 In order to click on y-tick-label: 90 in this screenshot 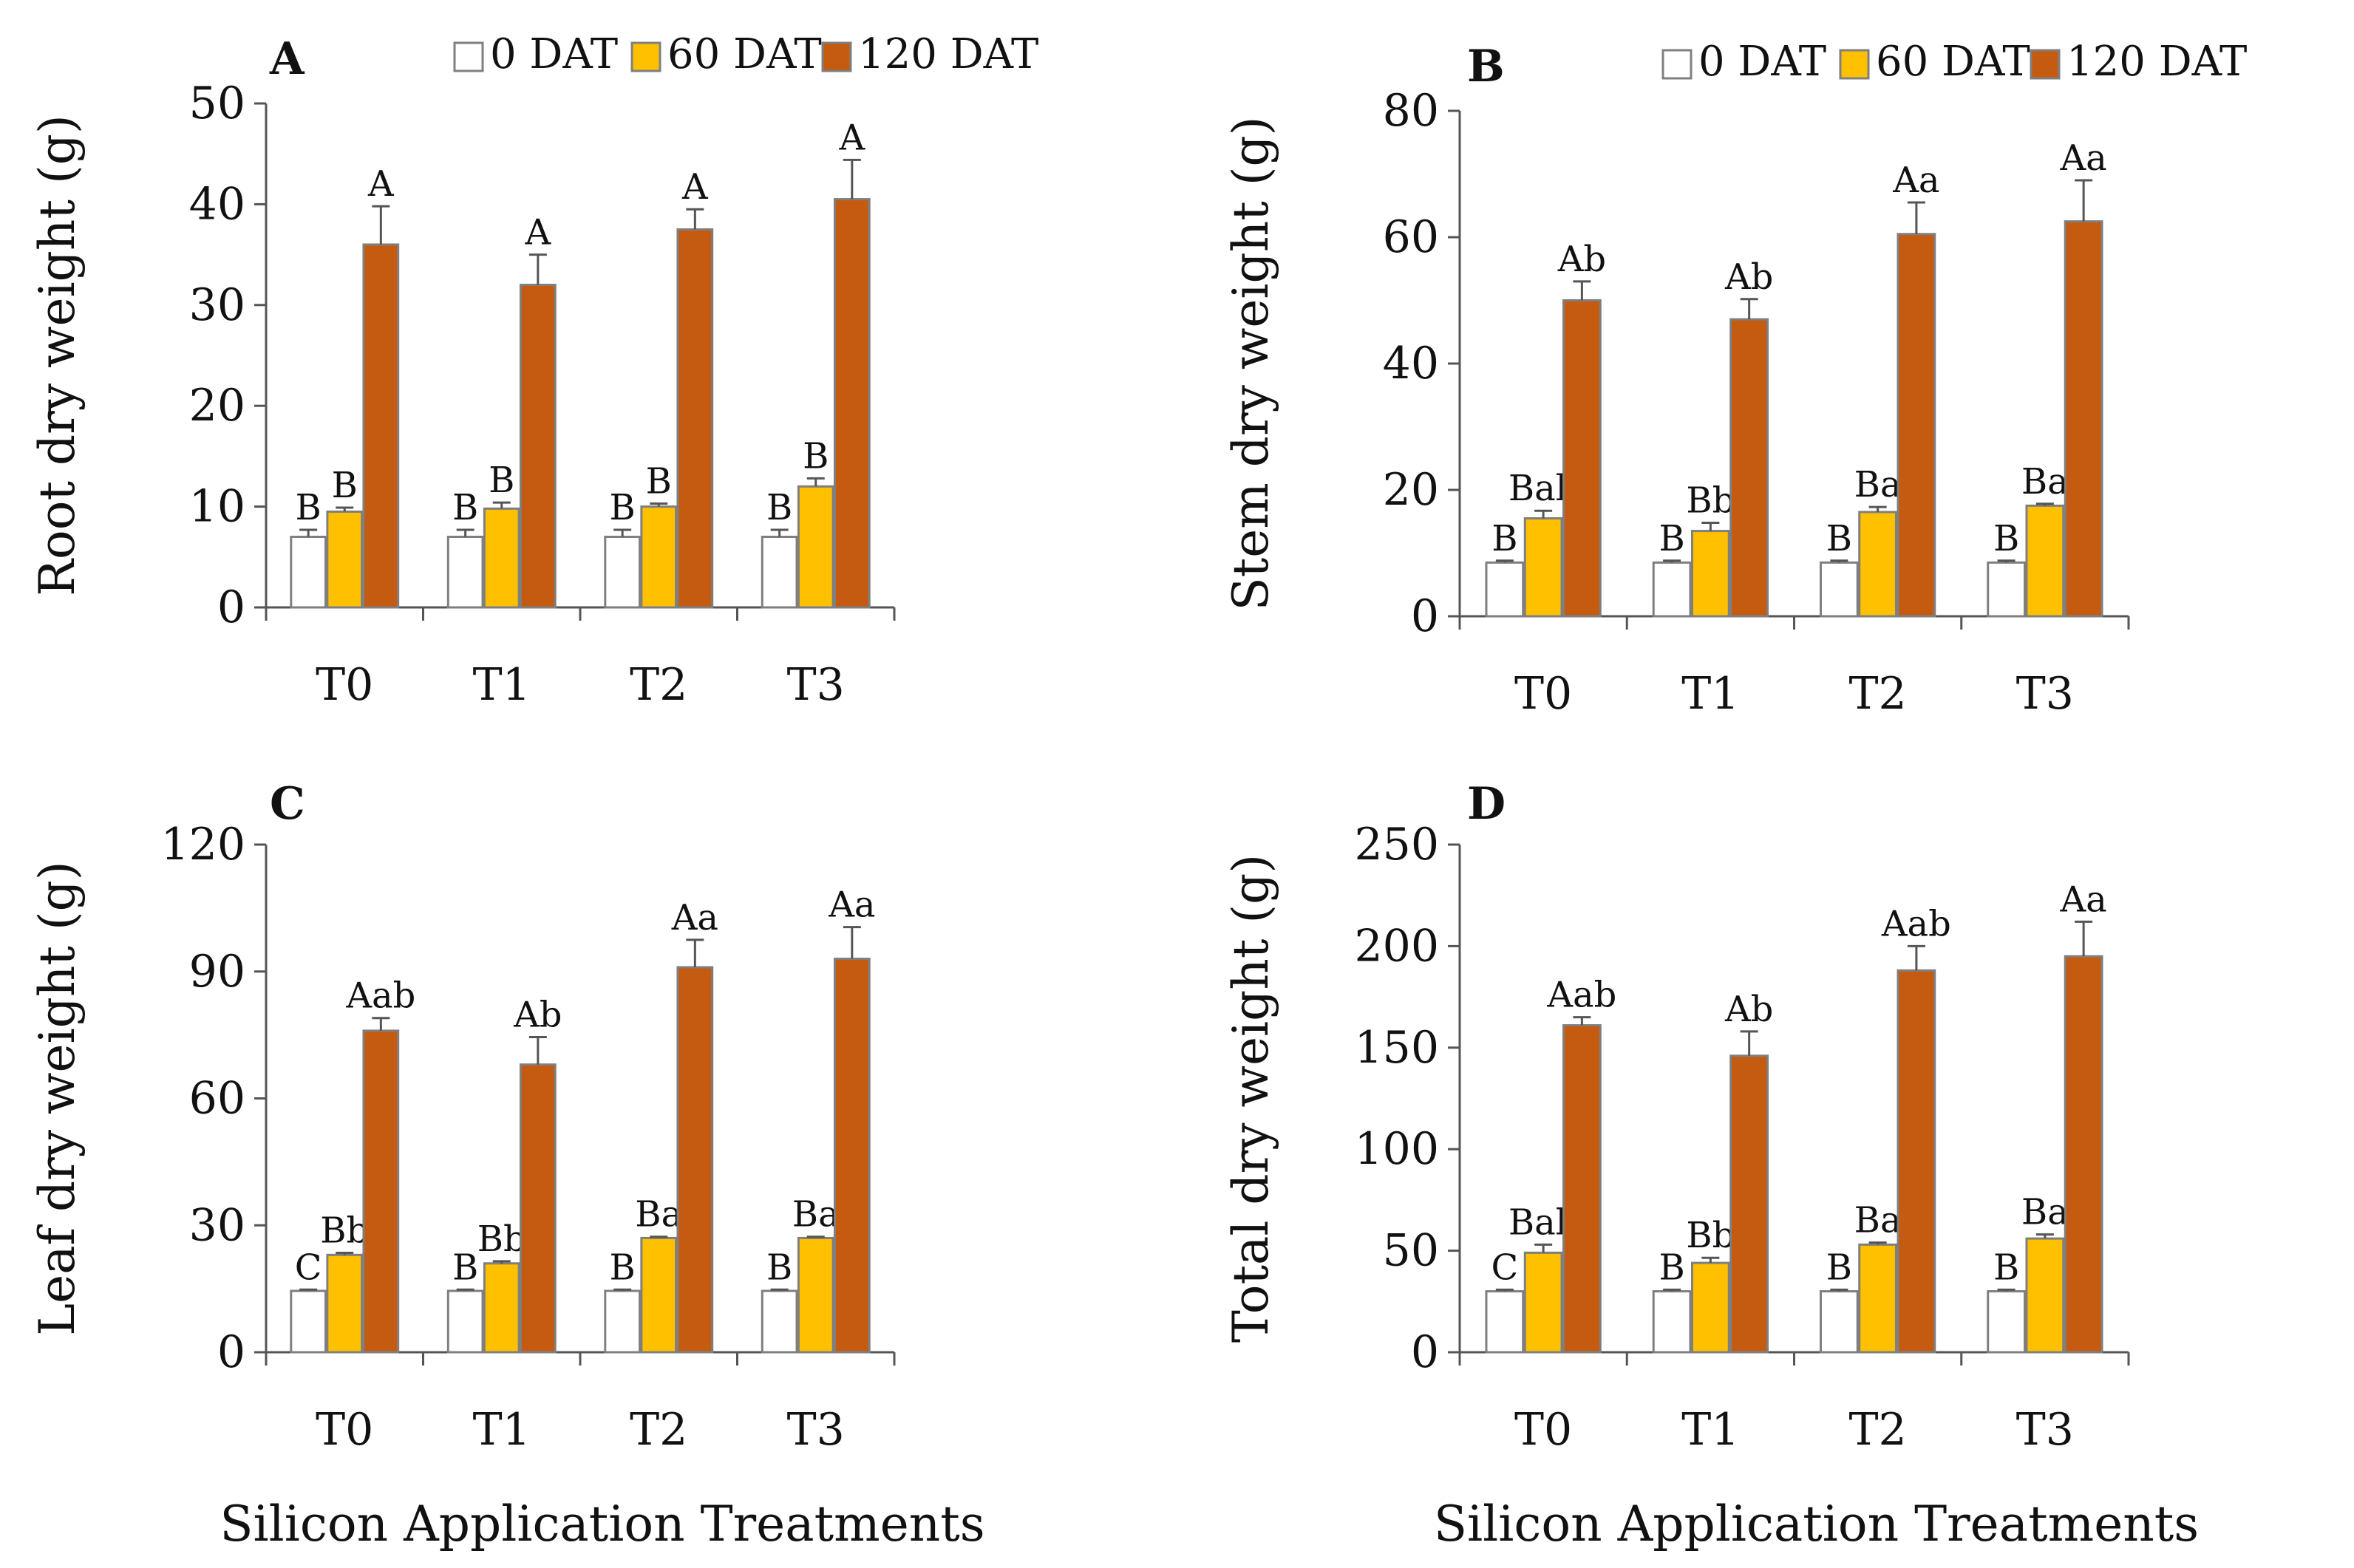, I will do `click(217, 972)`.